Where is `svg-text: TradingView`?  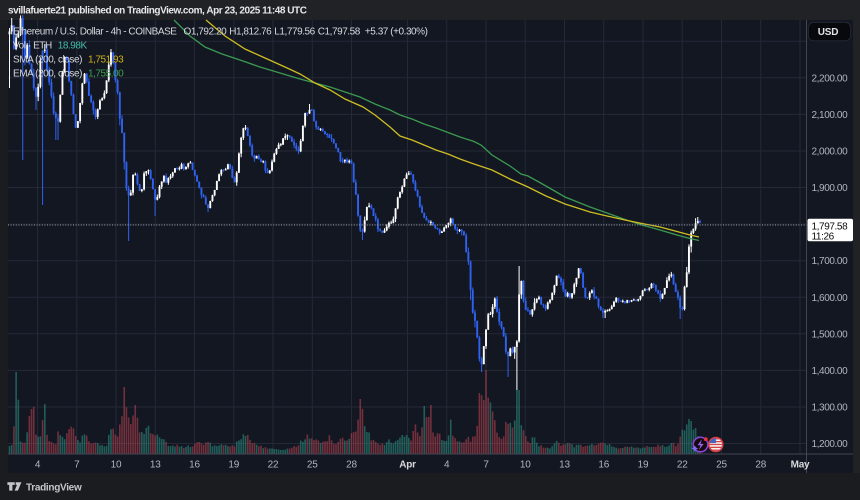
svg-text: TradingView is located at coordinates (54, 488).